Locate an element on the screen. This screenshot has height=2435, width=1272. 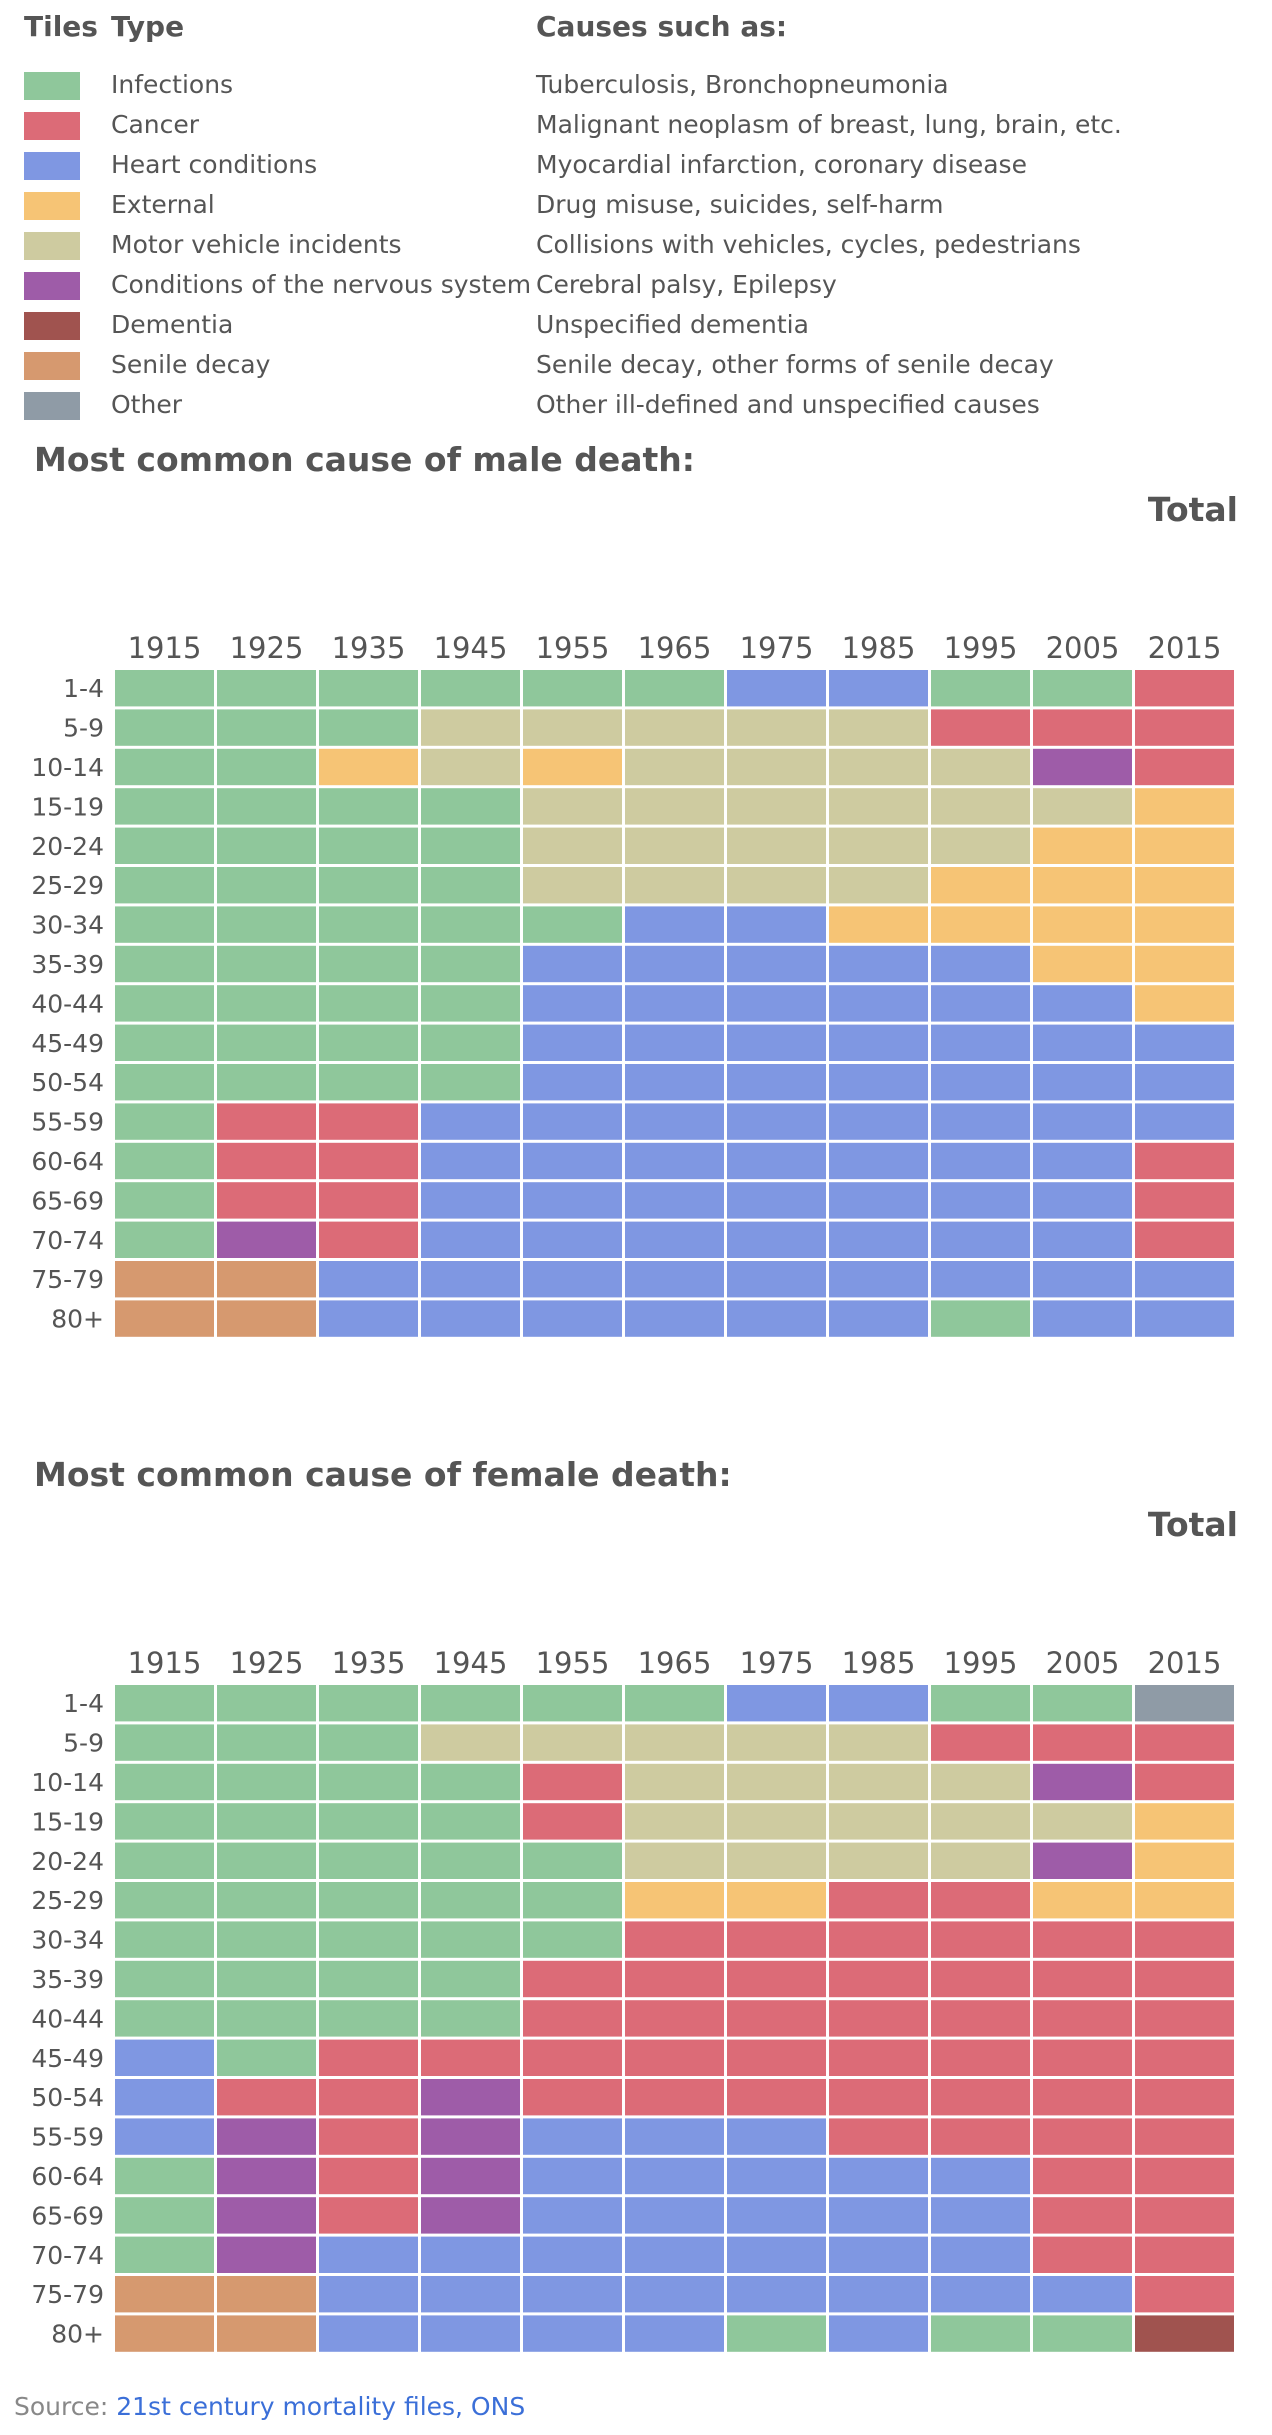
legend-item: Infections Tuberculosis, Bronchopneumonia is located at coordinates (644, 90).